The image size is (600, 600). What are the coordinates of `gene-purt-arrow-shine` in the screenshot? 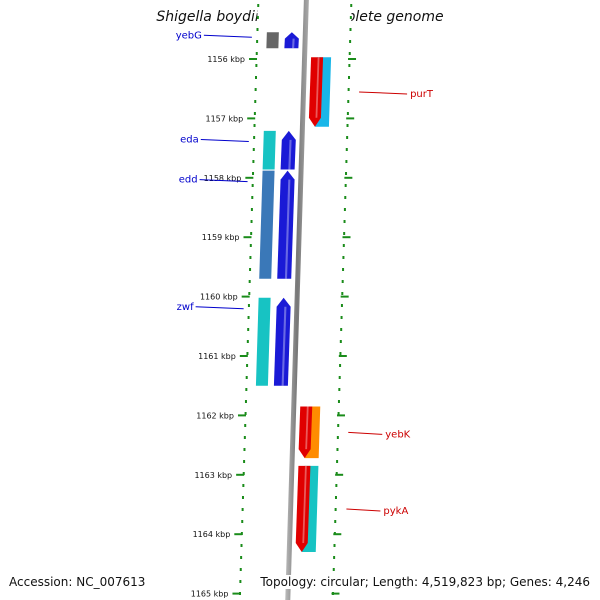 It's located at (317, 87).